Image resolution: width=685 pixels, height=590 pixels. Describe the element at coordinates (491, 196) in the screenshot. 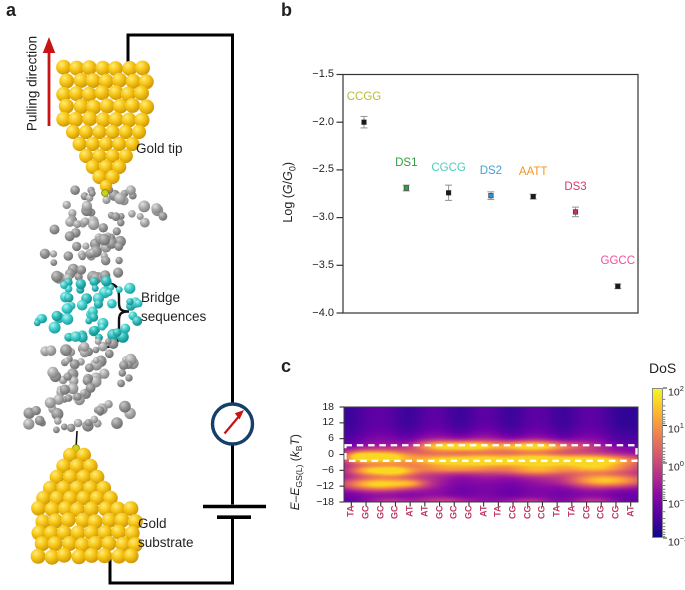

I see `data-marker-DS2` at that location.